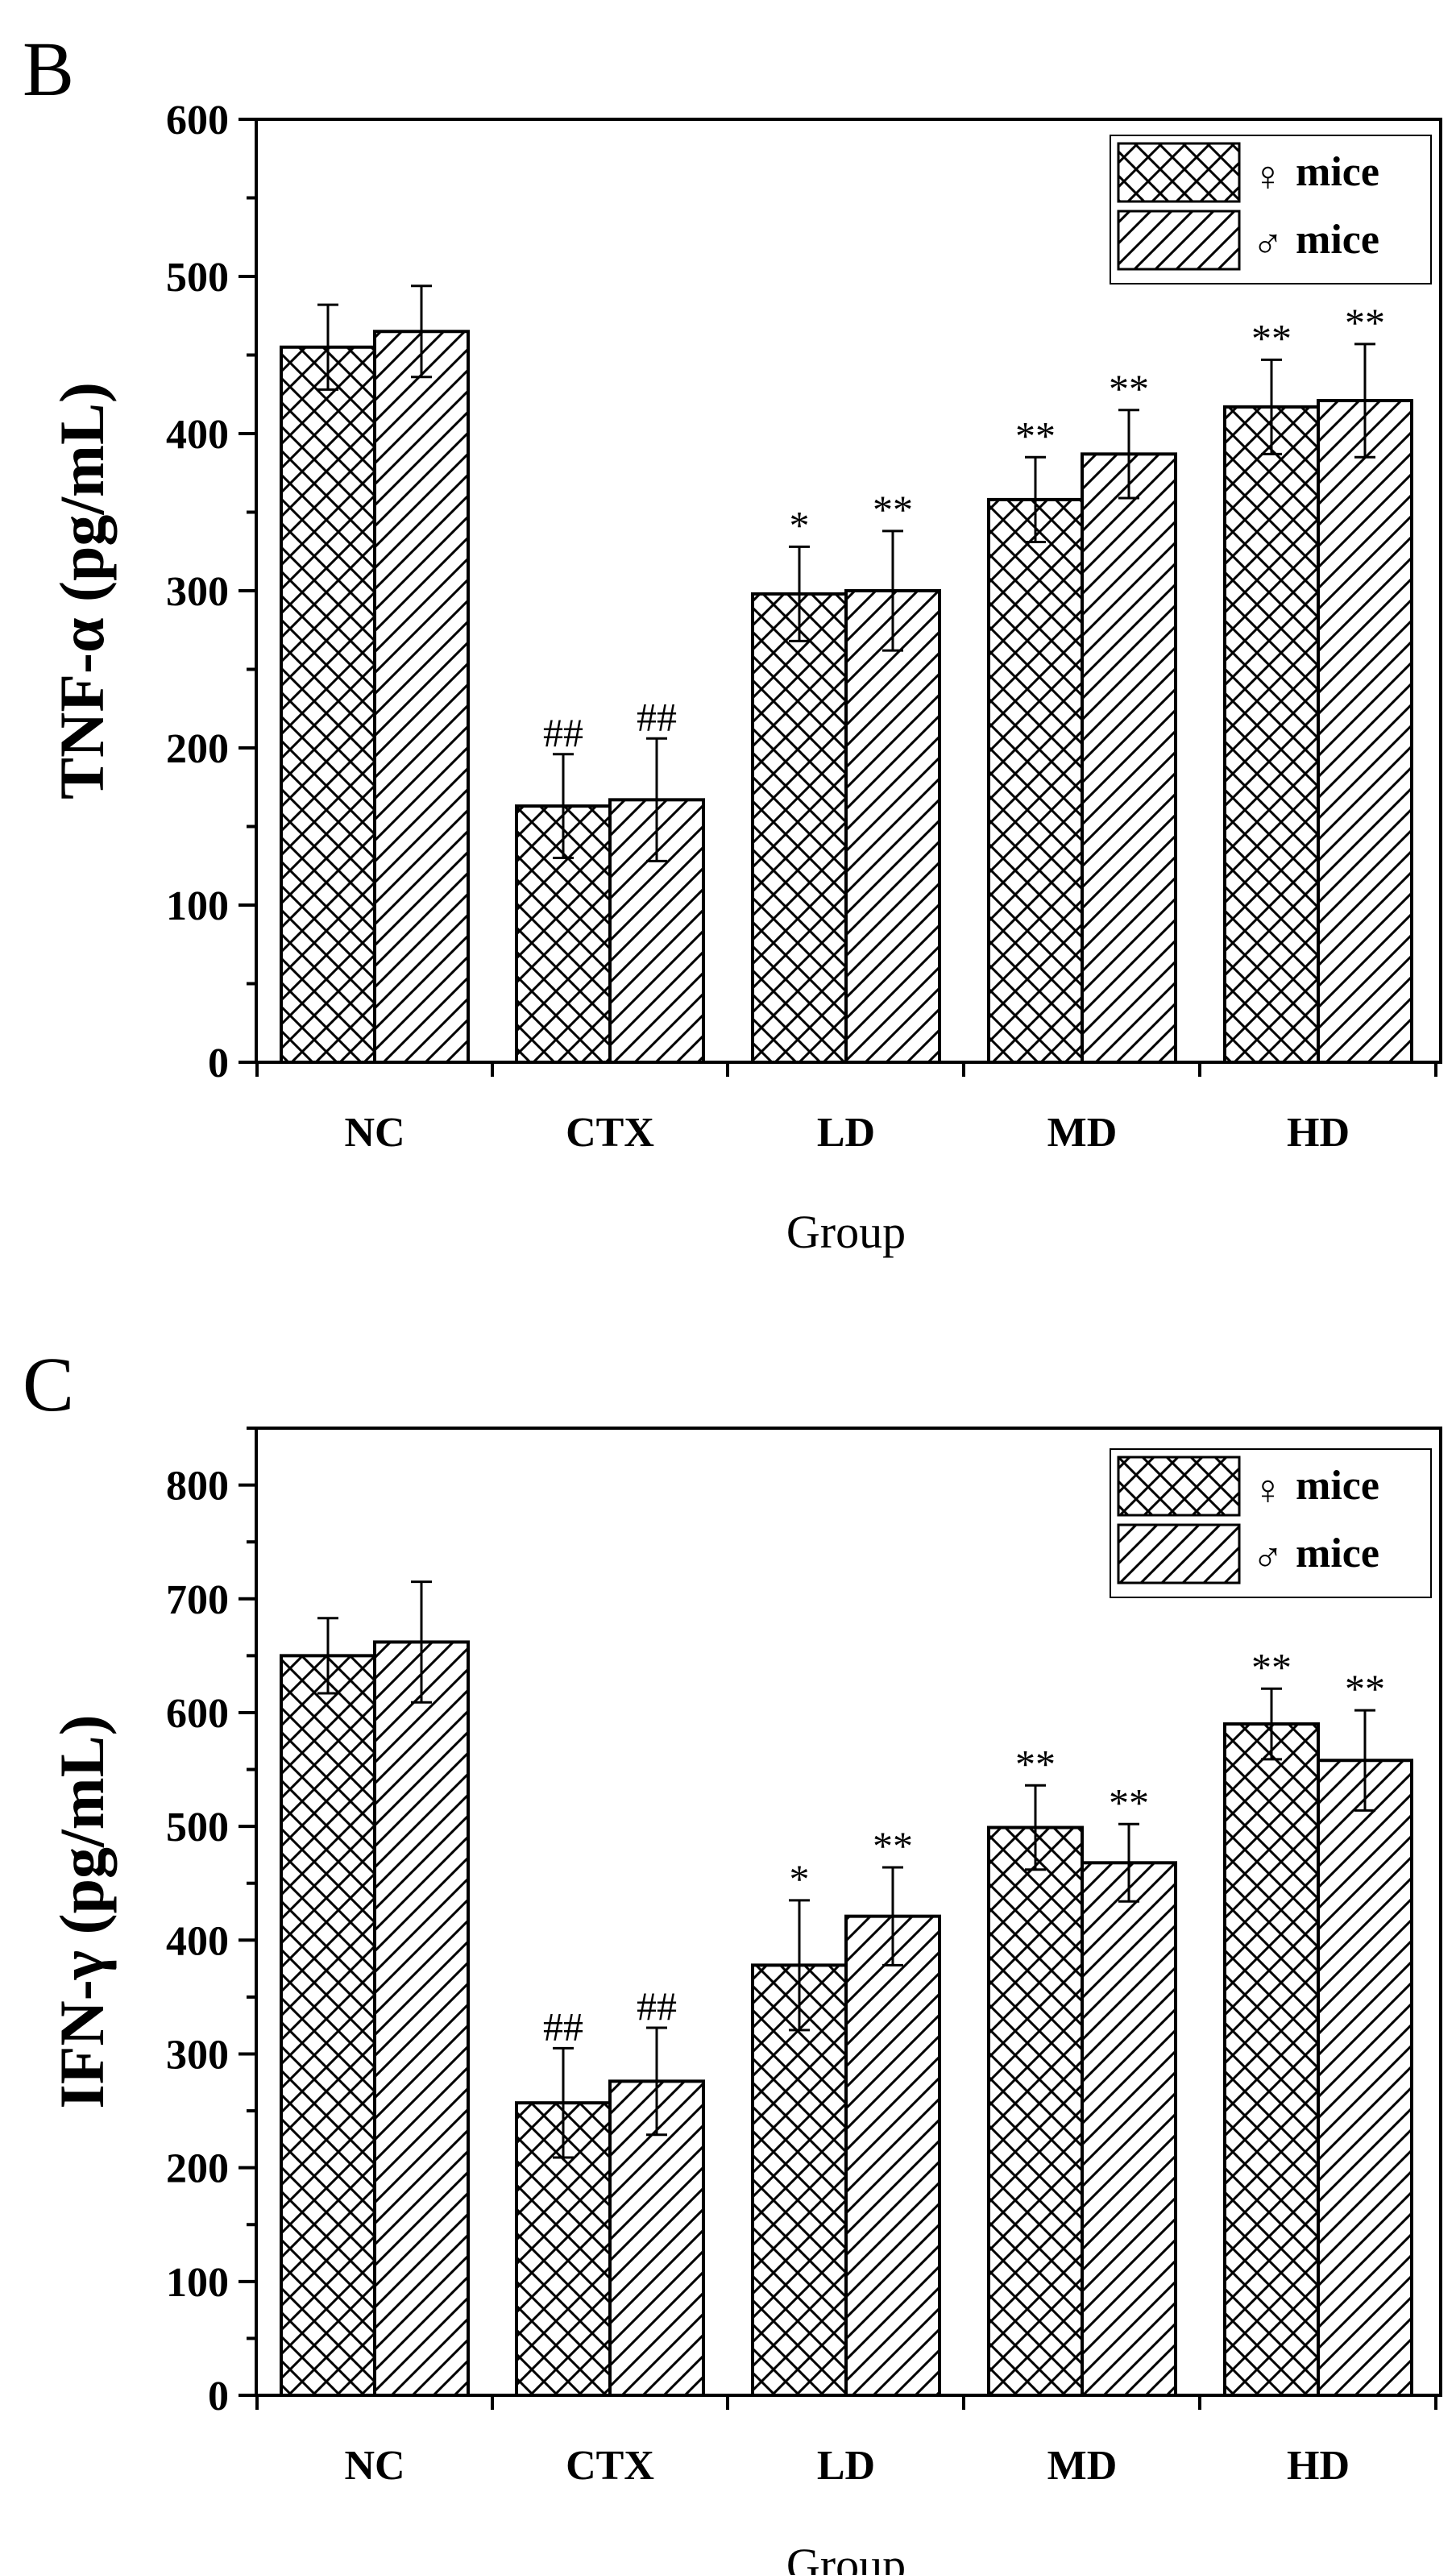 The height and width of the screenshot is (2575, 1456). What do you see at coordinates (197, 1600) in the screenshot?
I see `y-tick-label: 700` at bounding box center [197, 1600].